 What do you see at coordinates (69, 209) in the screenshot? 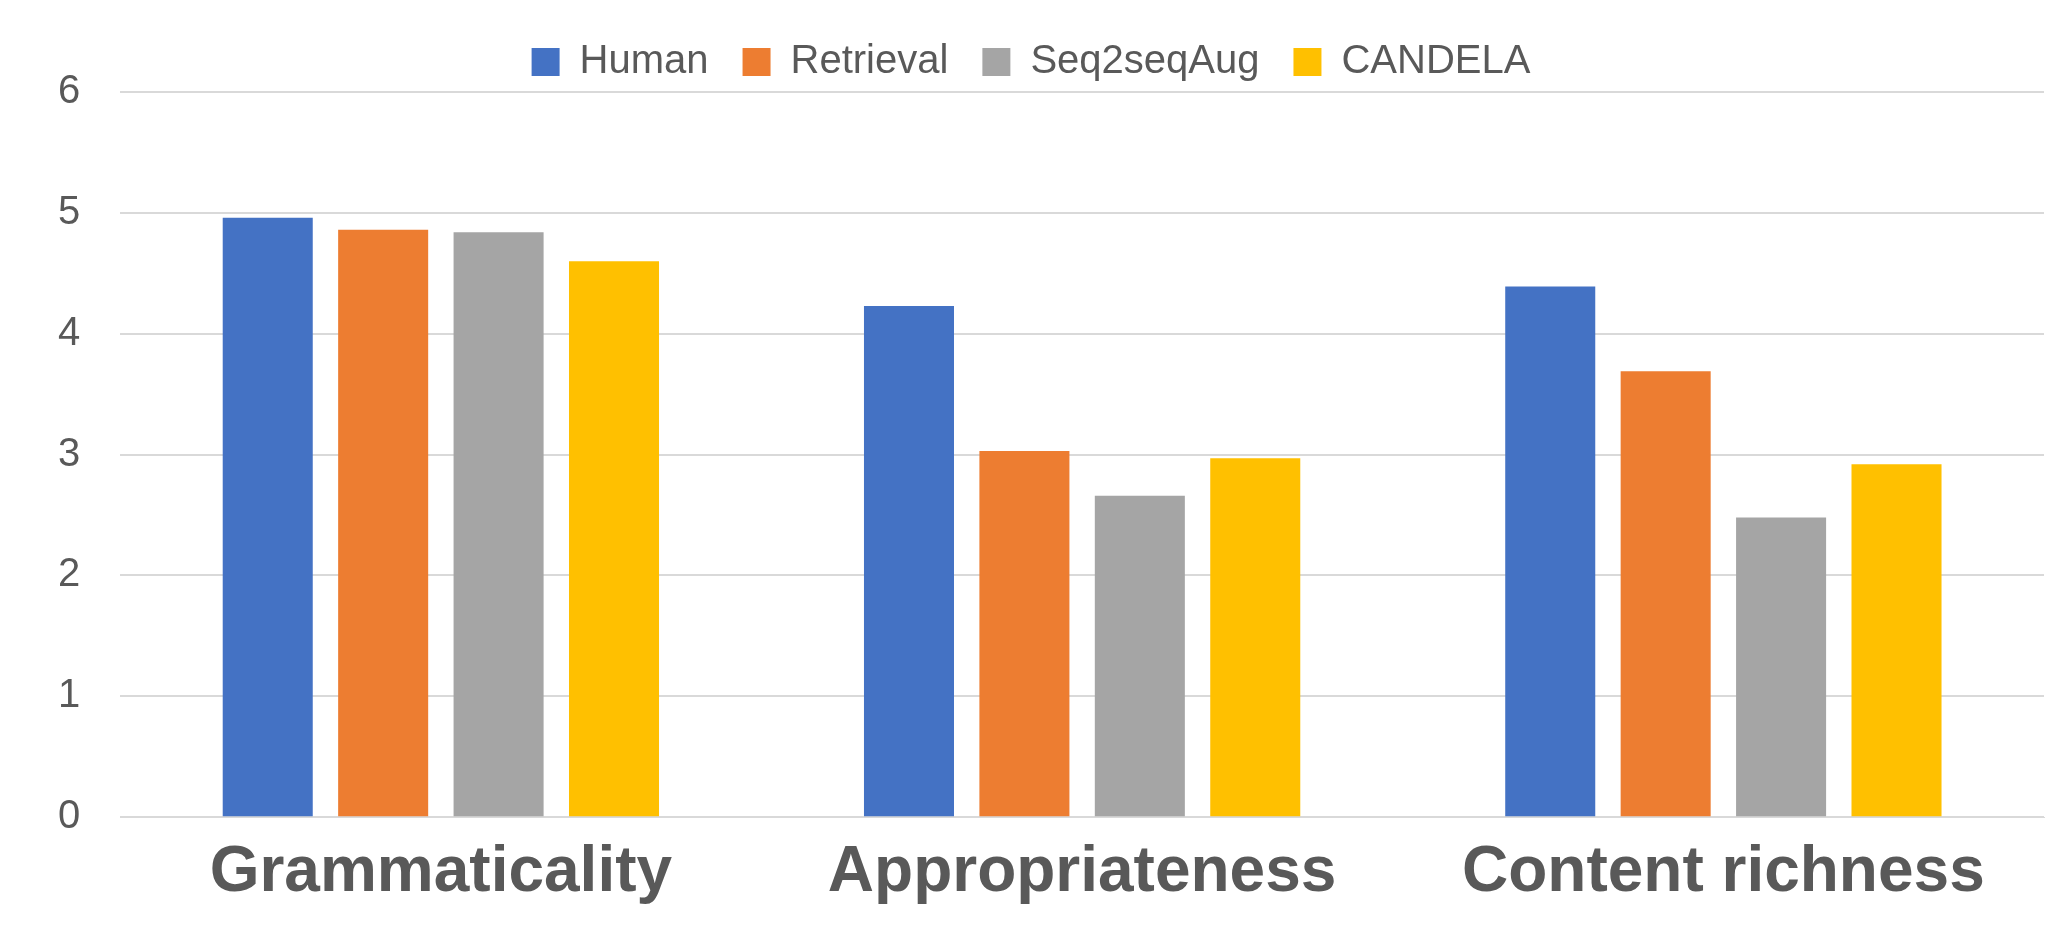
I see `y-tick-label: 5` at bounding box center [69, 209].